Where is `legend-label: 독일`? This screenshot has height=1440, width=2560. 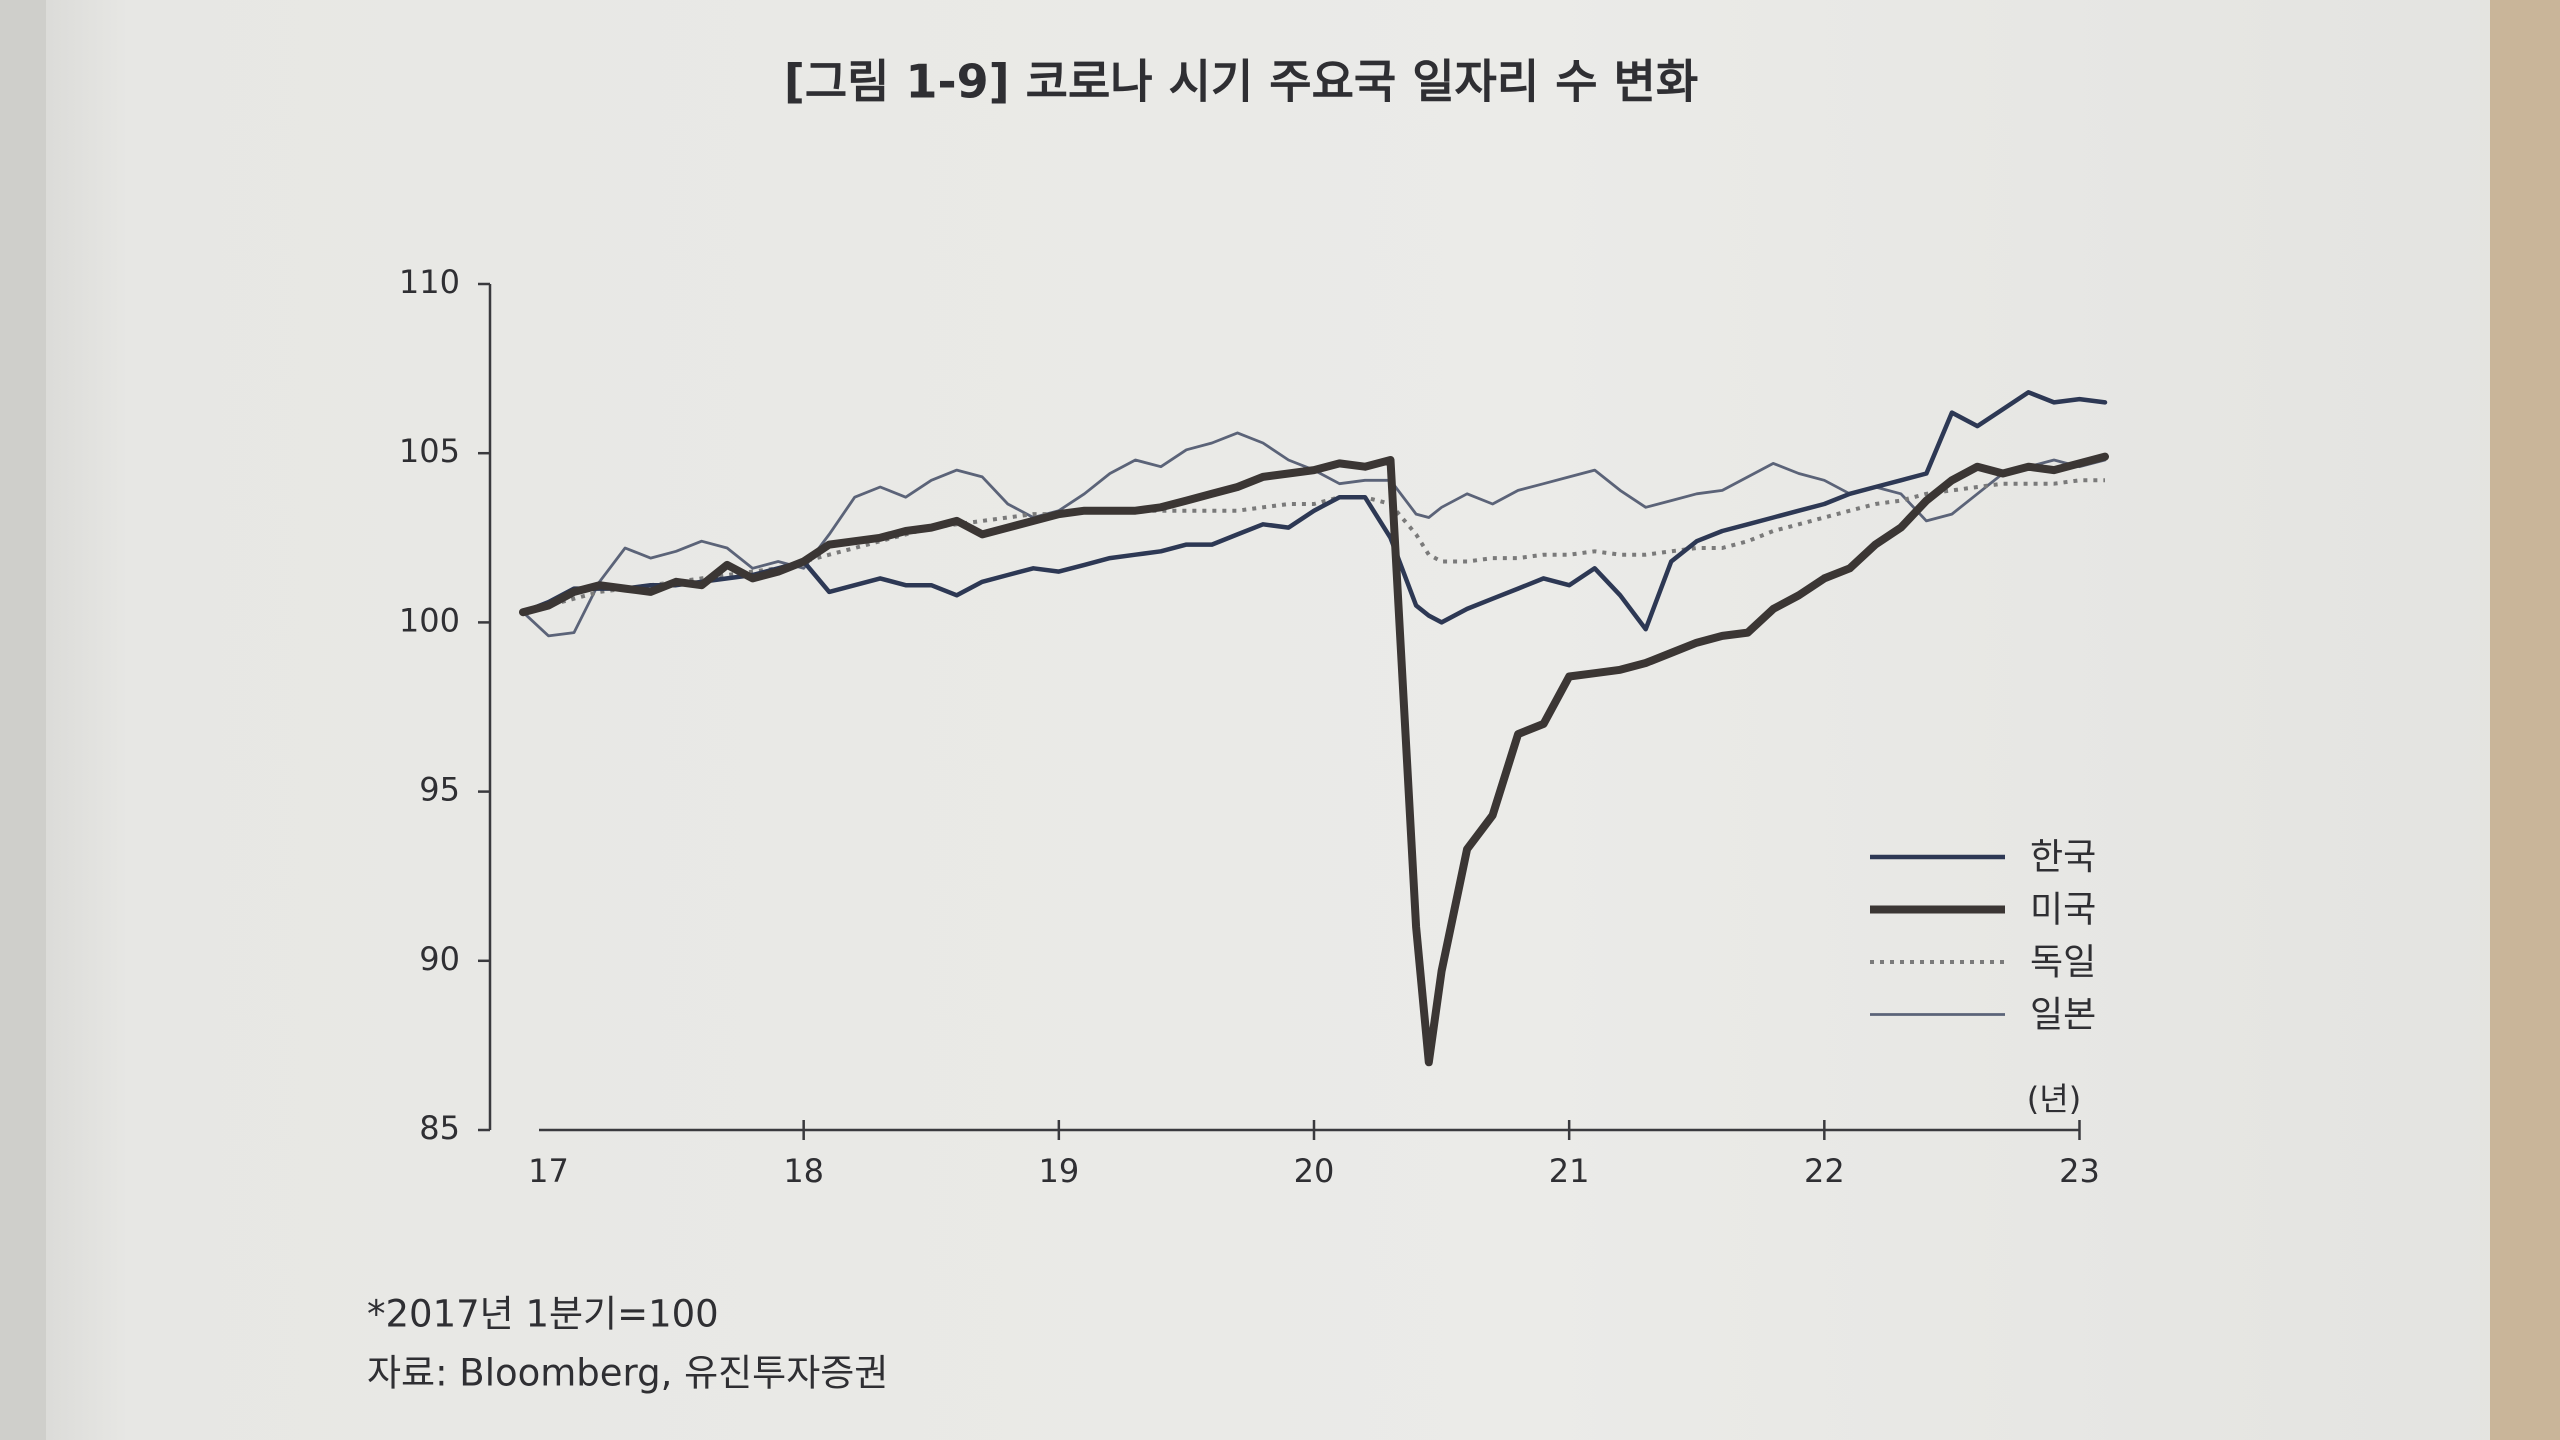 legend-label: 독일 is located at coordinates (2063, 962).